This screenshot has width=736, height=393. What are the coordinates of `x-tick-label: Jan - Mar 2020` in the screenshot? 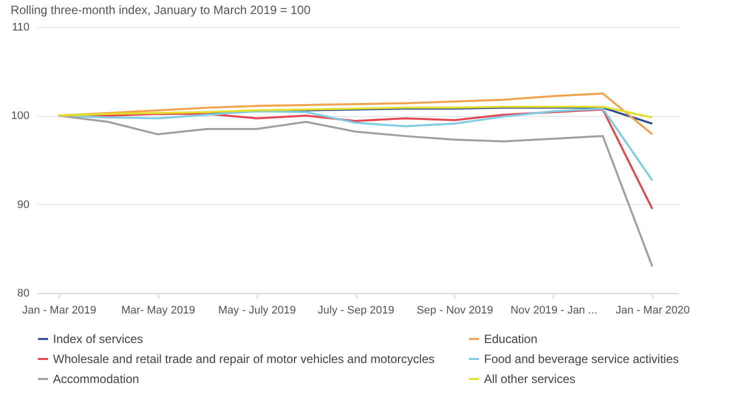 It's located at (653, 310).